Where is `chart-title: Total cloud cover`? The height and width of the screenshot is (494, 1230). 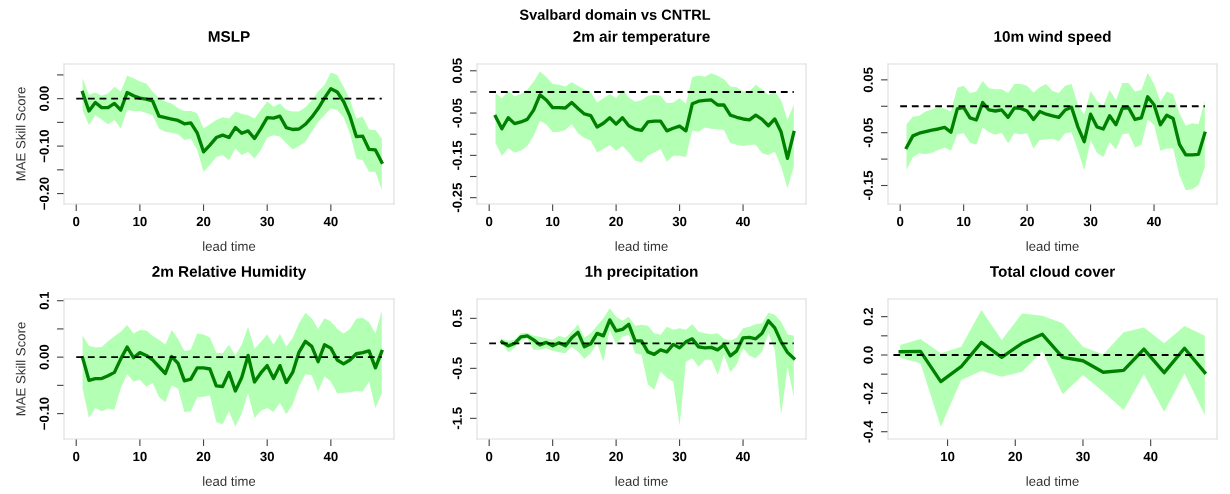 chart-title: Total cloud cover is located at coordinates (1052, 271).